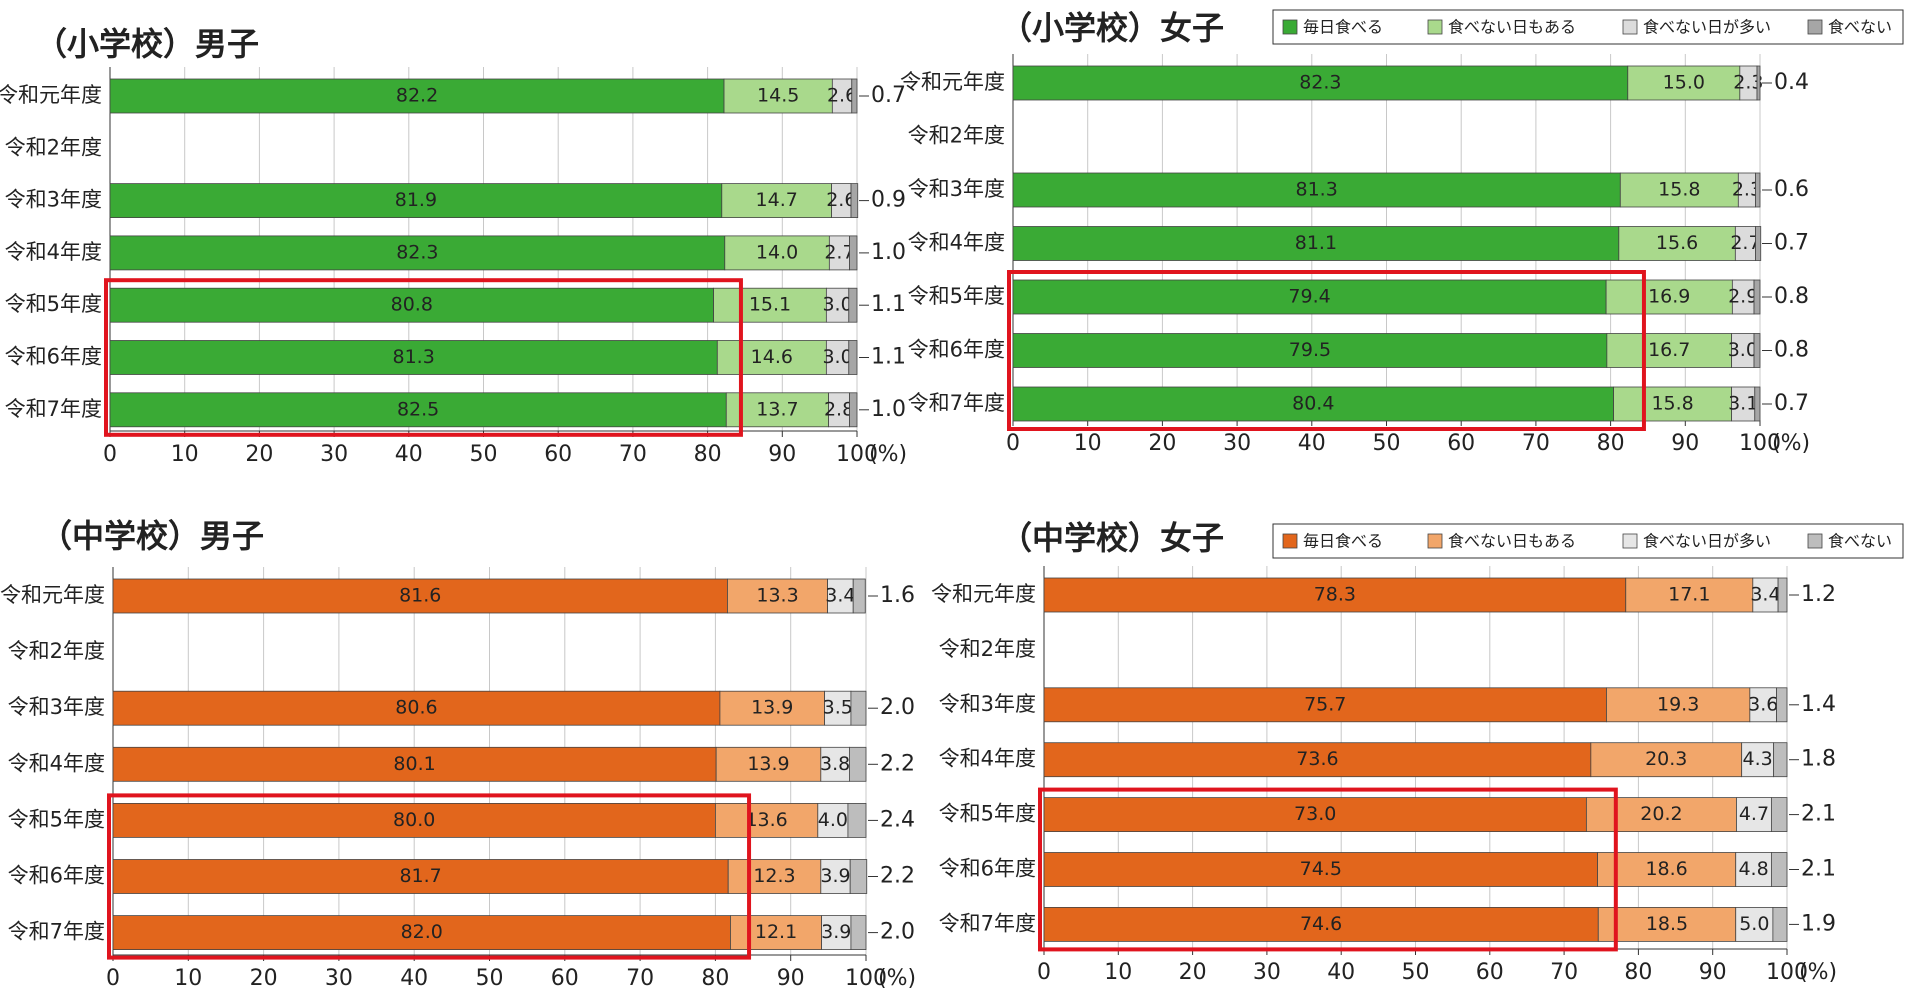 This screenshot has height=995, width=1919. I want to click on legend-label: 毎日食べる, so click(1343, 27).